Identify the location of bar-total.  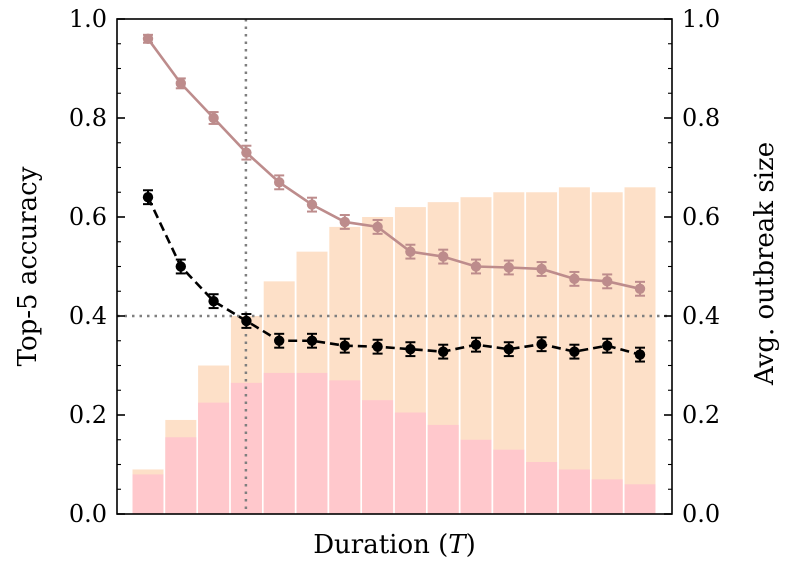
(542, 353).